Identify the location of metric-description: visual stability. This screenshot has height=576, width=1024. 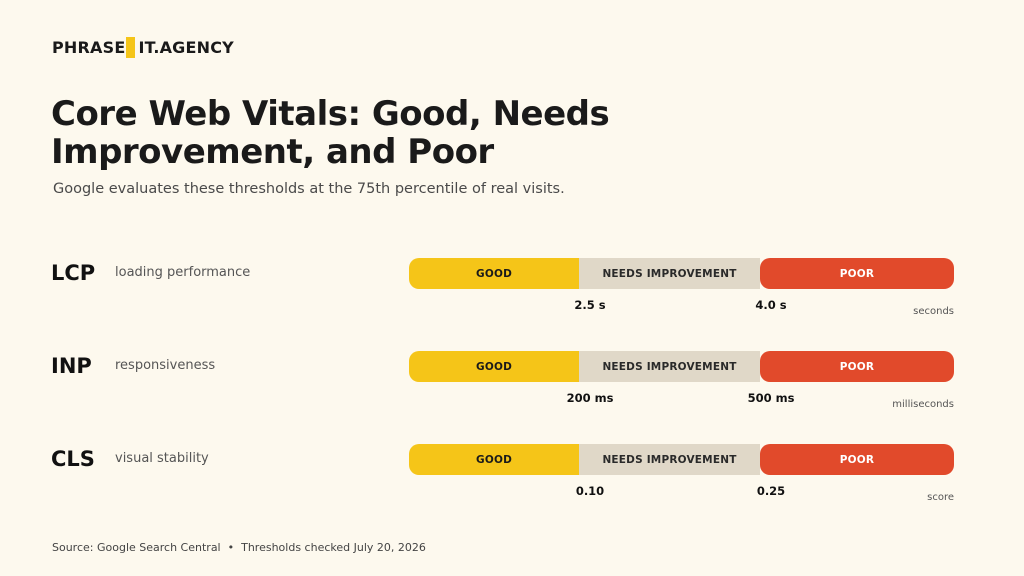
(162, 458).